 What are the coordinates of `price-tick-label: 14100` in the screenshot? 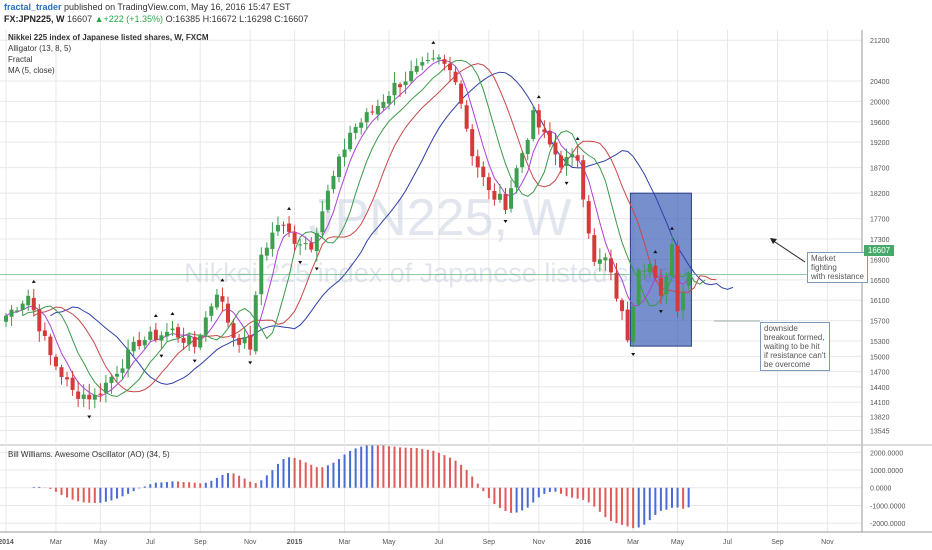 It's located at (880, 403).